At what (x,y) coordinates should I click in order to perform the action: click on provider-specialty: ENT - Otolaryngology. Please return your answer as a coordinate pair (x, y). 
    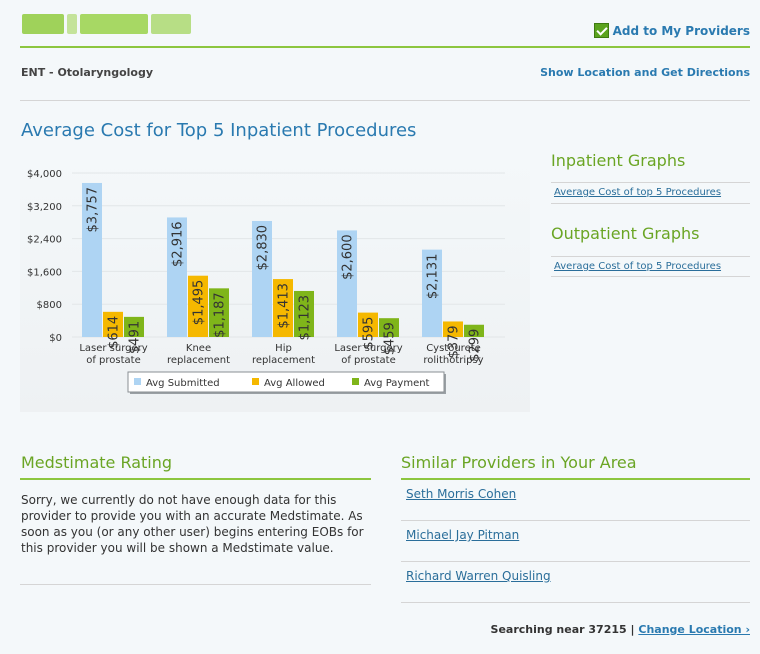
    Looking at the image, I should click on (87, 72).